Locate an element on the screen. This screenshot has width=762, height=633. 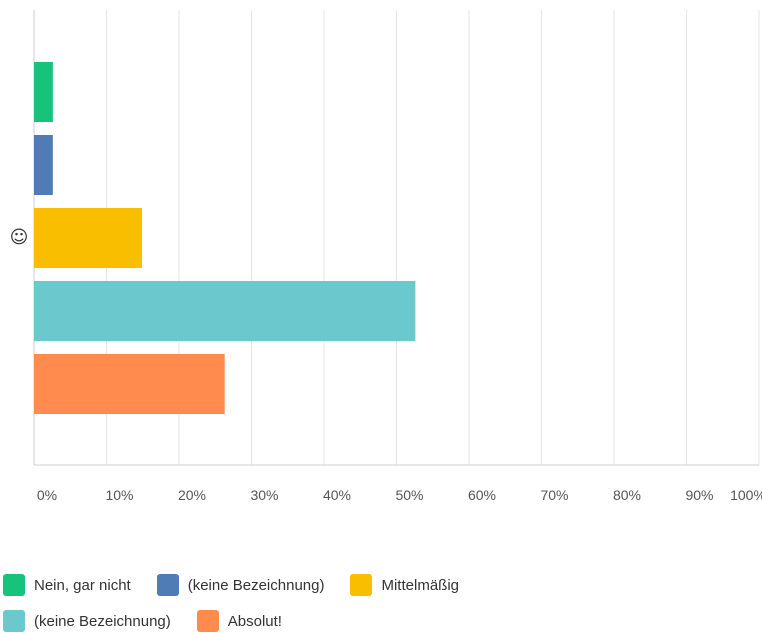
x-tick-label: 30% is located at coordinates (264, 495).